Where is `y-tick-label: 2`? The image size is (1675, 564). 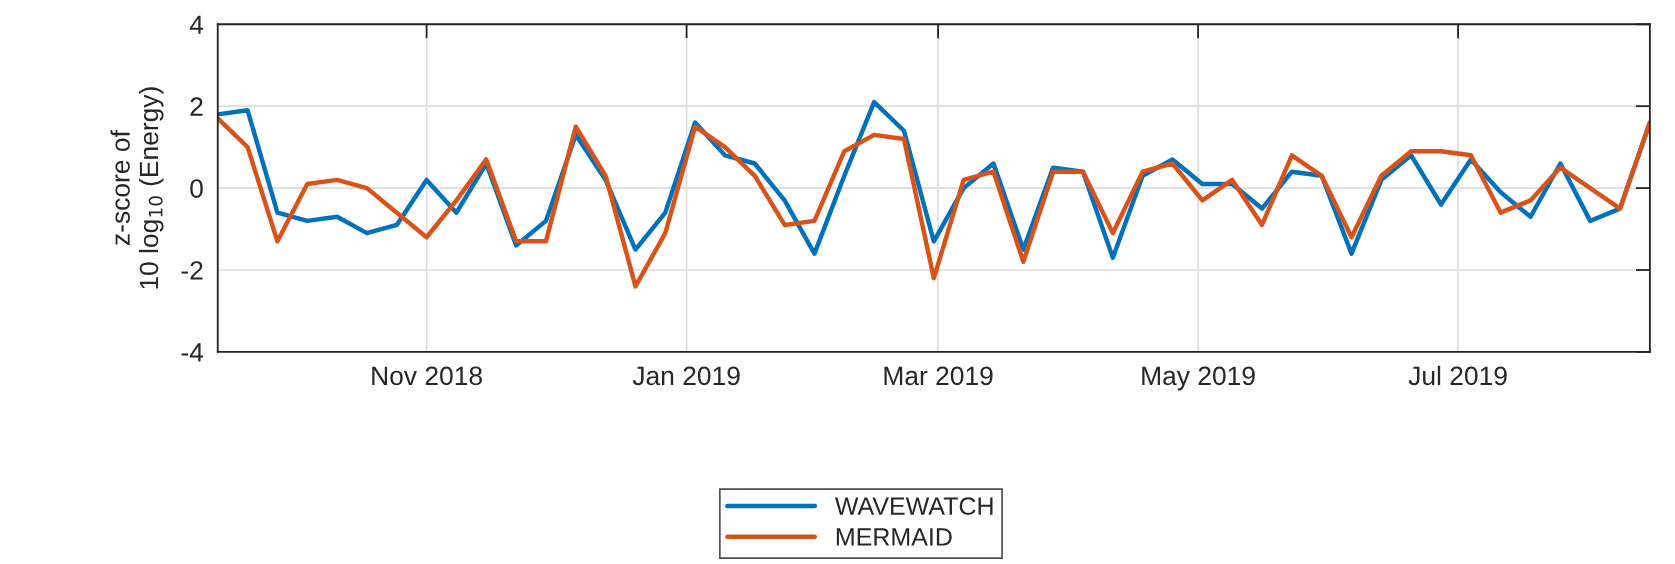
y-tick-label: 2 is located at coordinates (196, 106).